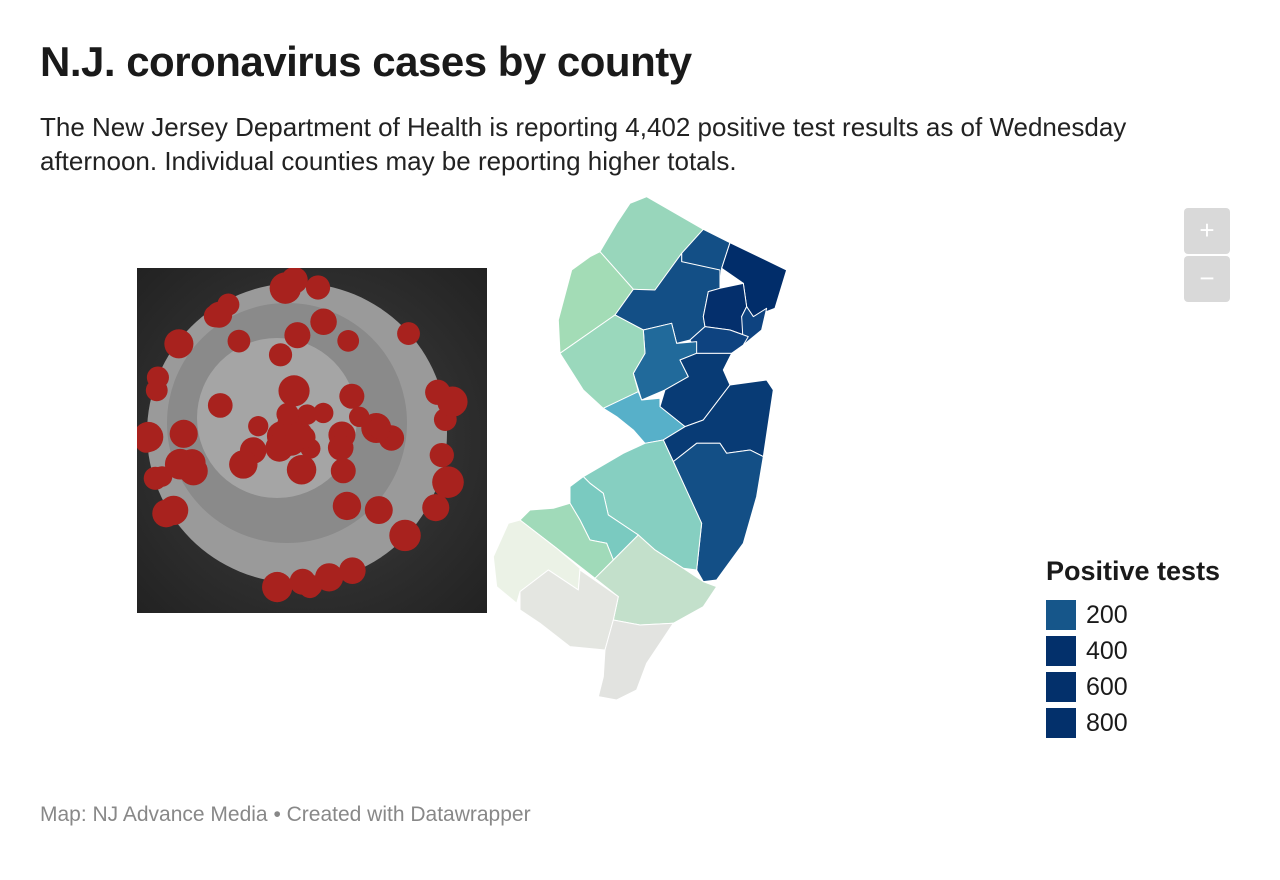 The height and width of the screenshot is (880, 1280). What do you see at coordinates (1107, 722) in the screenshot?
I see `legend-label: 800` at bounding box center [1107, 722].